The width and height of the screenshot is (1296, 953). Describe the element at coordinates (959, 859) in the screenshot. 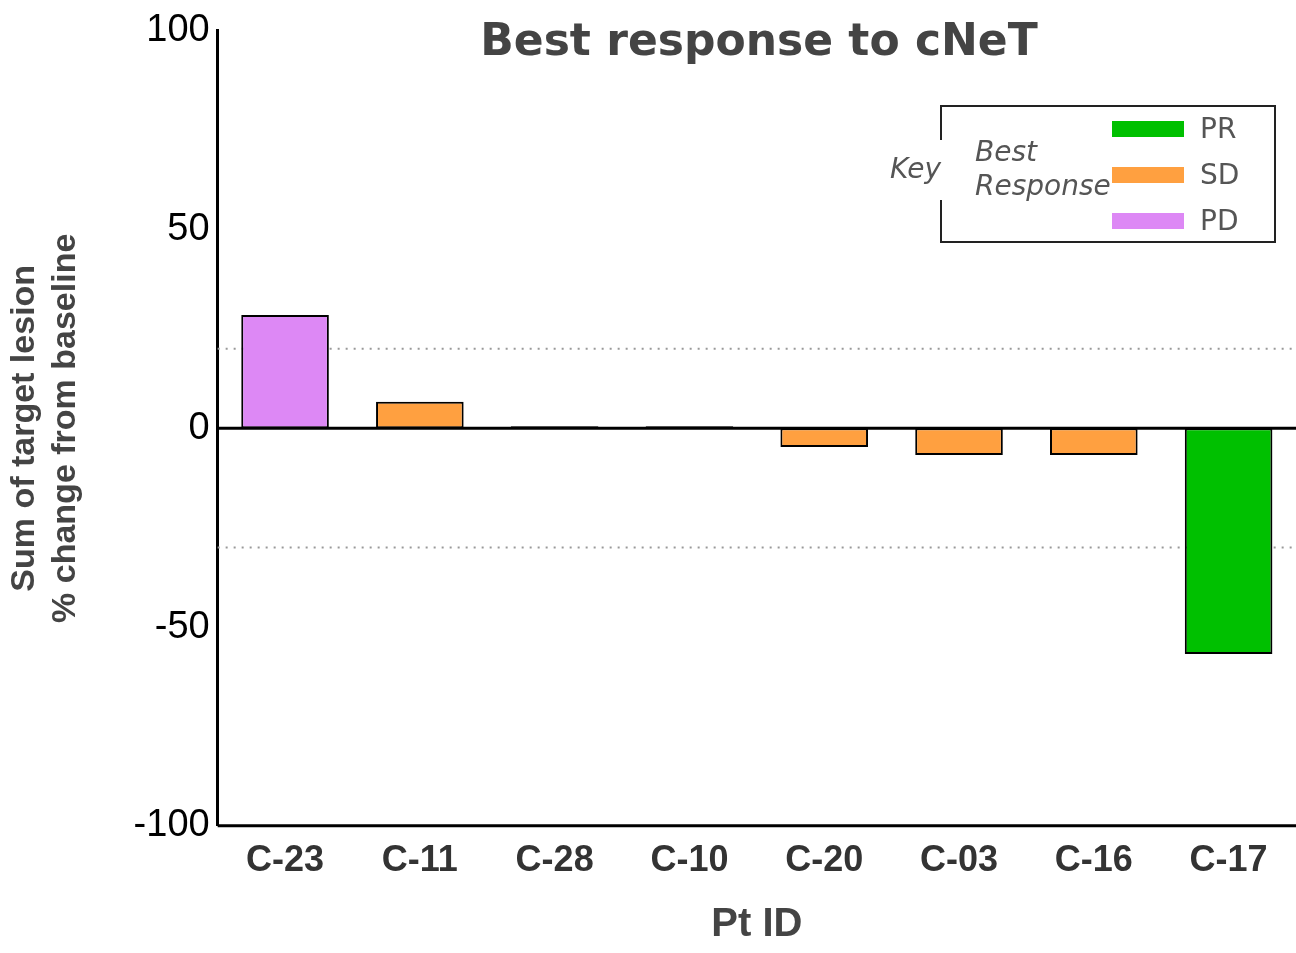

I see `x-tick-label: C-03` at that location.